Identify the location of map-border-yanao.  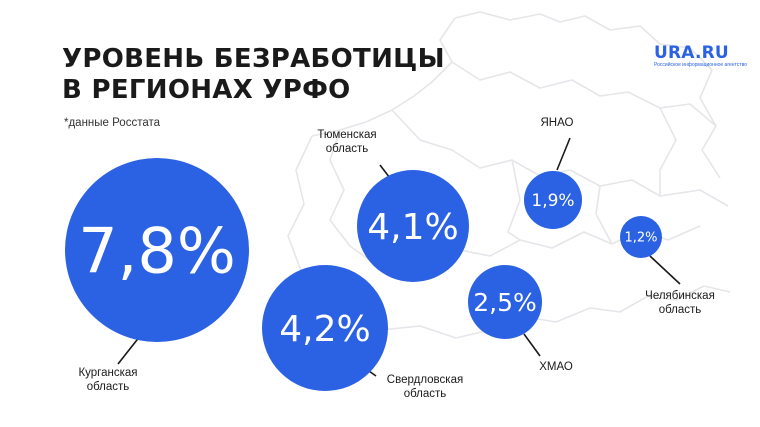
(584, 94).